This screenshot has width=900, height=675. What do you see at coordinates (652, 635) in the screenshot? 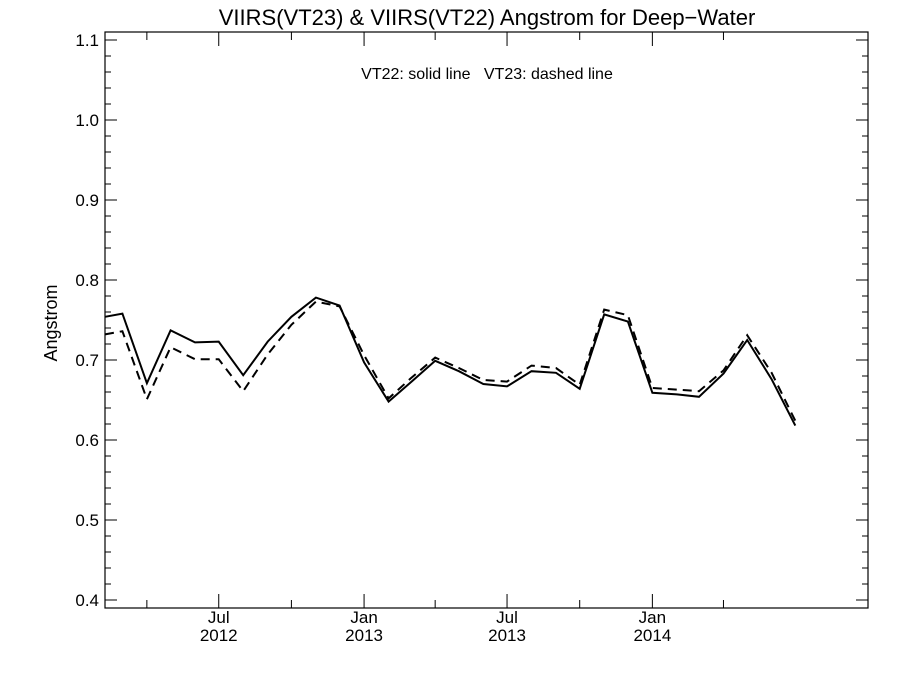
I see `x-tick-label-year: 2014` at bounding box center [652, 635].